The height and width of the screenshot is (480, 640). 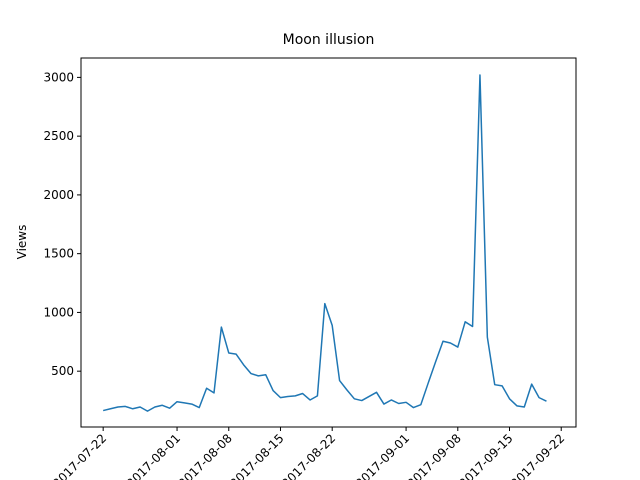 What do you see at coordinates (382, 455) in the screenshot?
I see `x-tick-label: 2017-09-01` at bounding box center [382, 455].